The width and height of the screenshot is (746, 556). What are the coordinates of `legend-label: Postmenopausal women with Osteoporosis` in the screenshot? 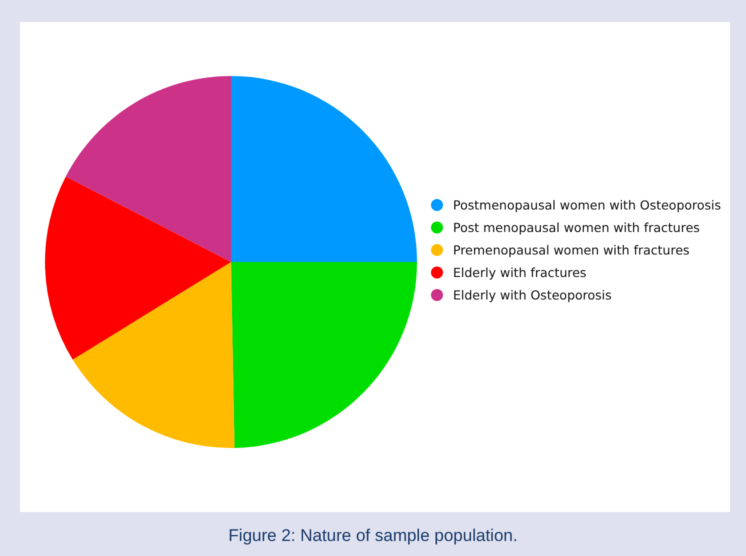 It's located at (587, 205).